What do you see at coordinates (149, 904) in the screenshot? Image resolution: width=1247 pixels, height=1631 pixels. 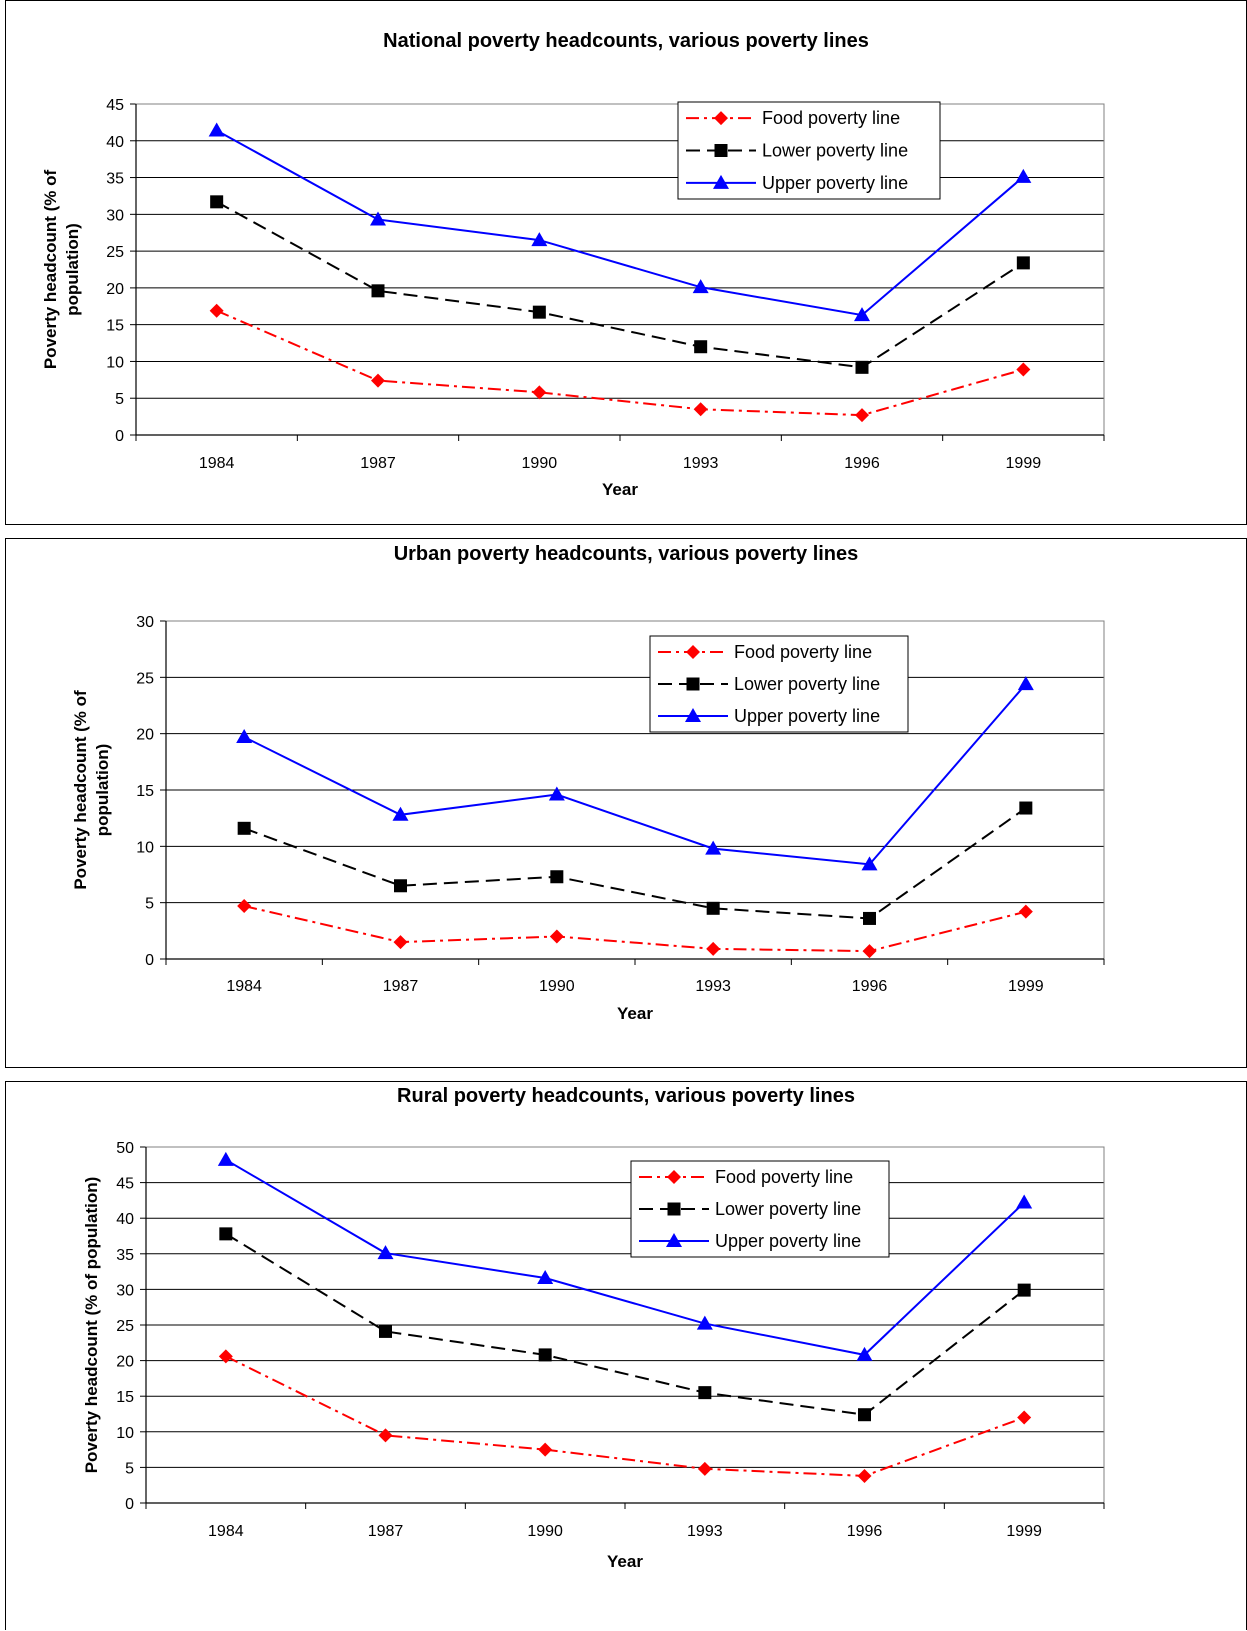 I see `y-tick-label: 5` at bounding box center [149, 904].